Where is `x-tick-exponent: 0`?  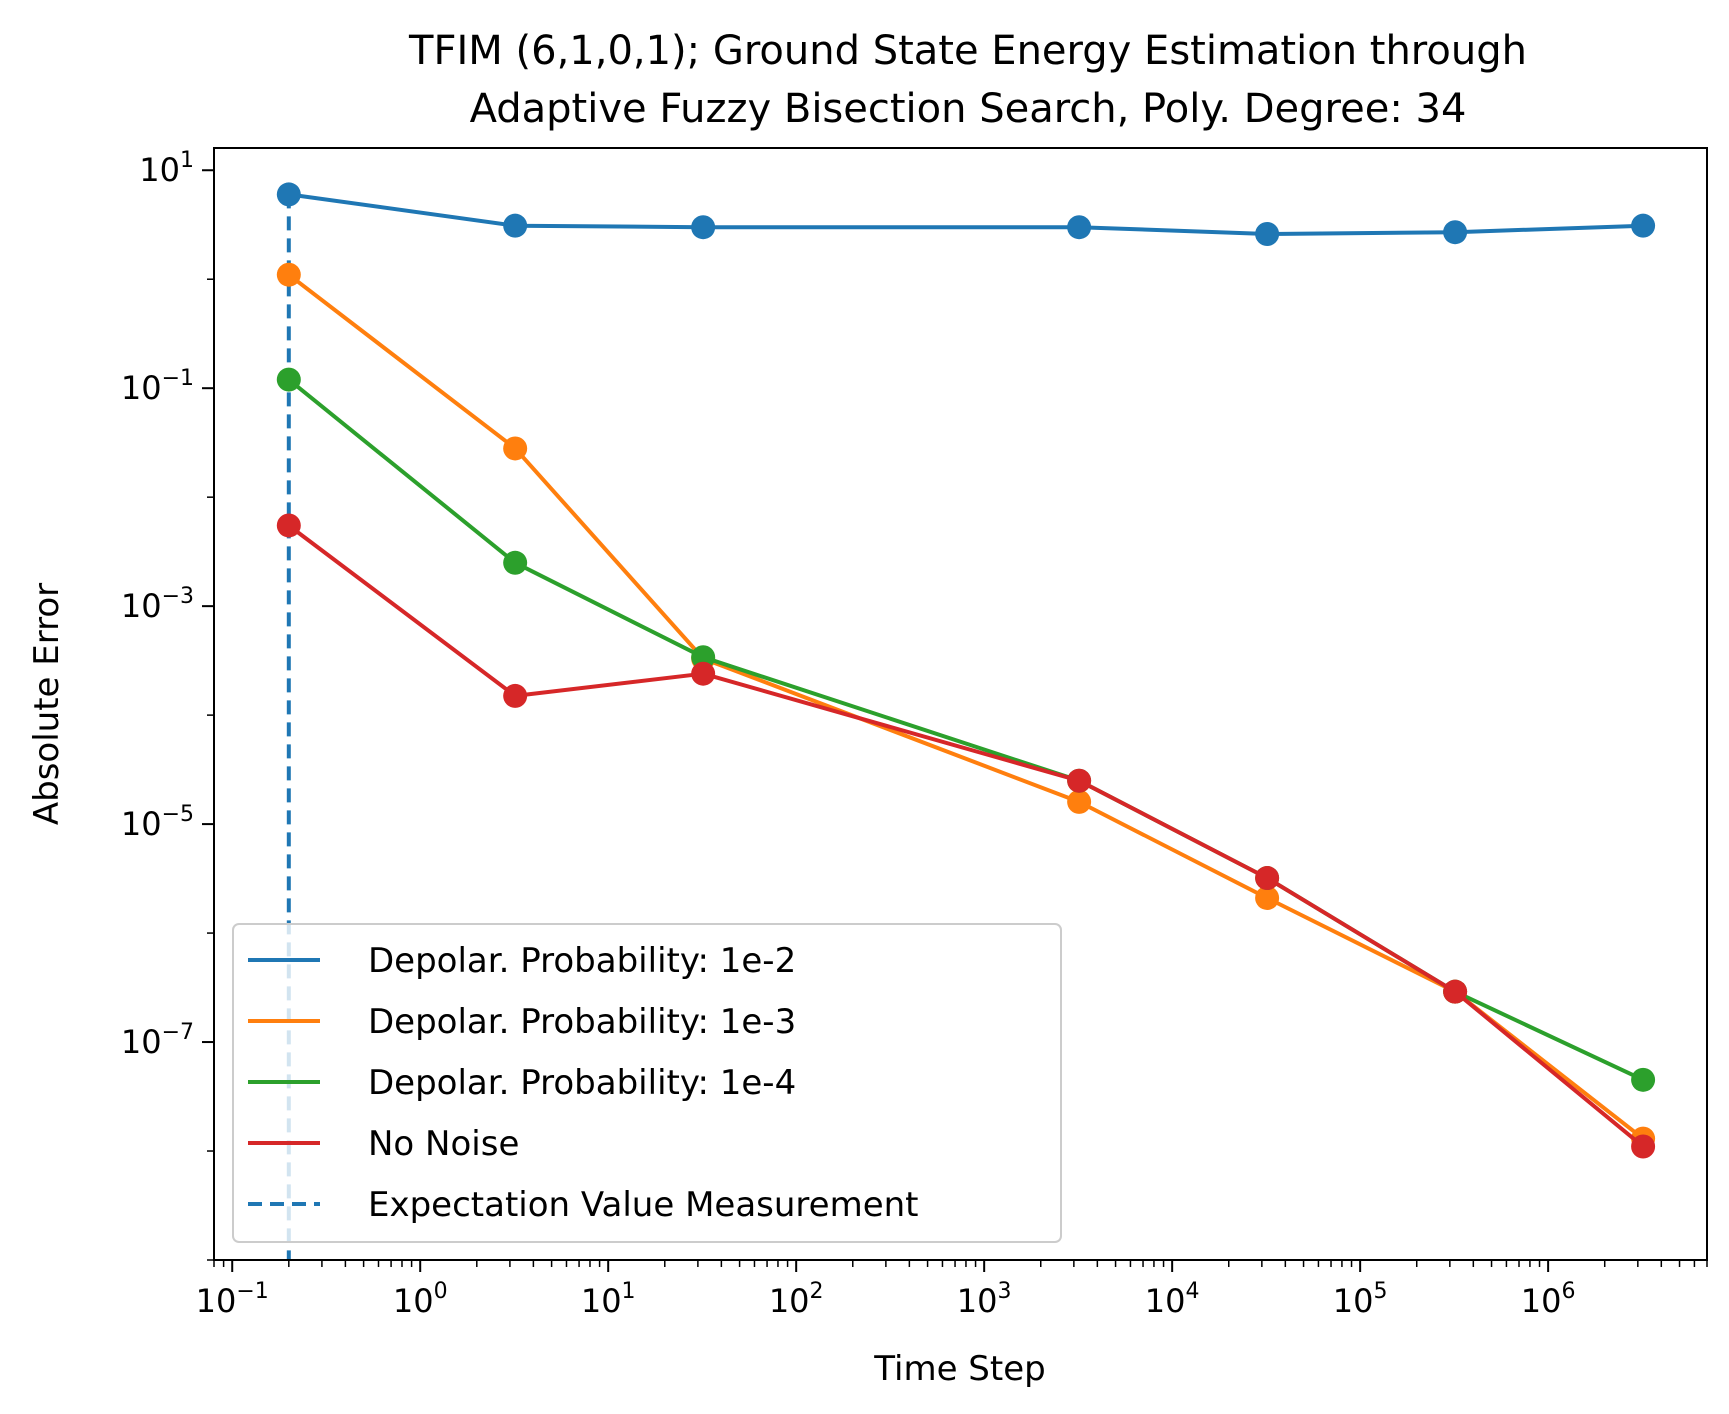 x-tick-exponent: 0 is located at coordinates (441, 1291).